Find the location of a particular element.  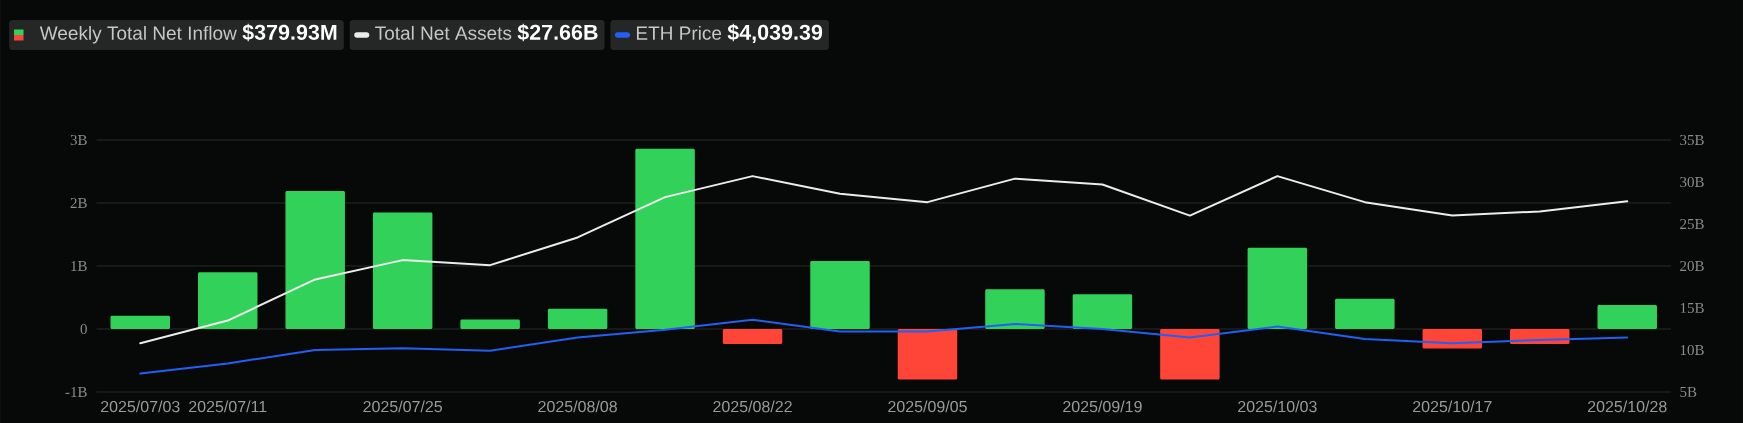

x-tick-label: 2025/07/25 is located at coordinates (403, 406).